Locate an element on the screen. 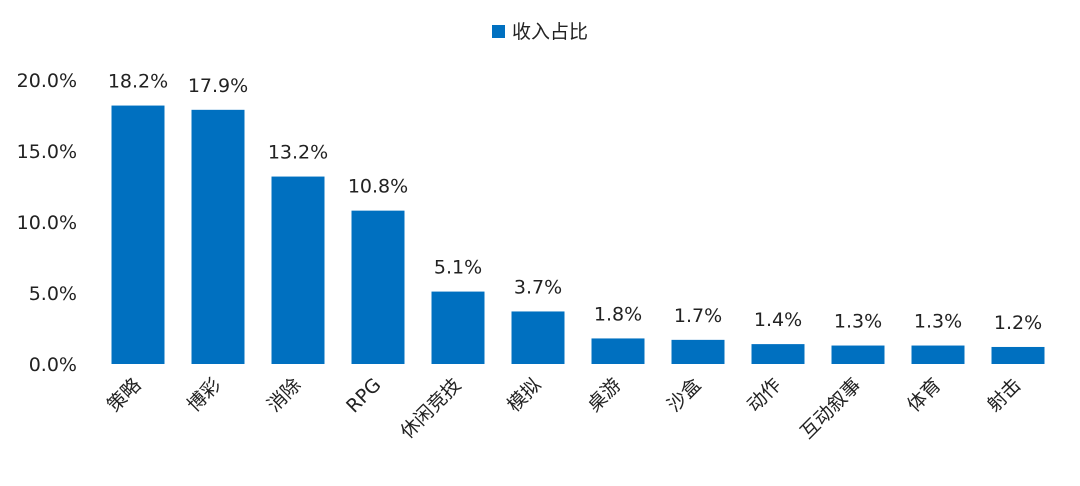  data-label: 3.7% is located at coordinates (538, 287).